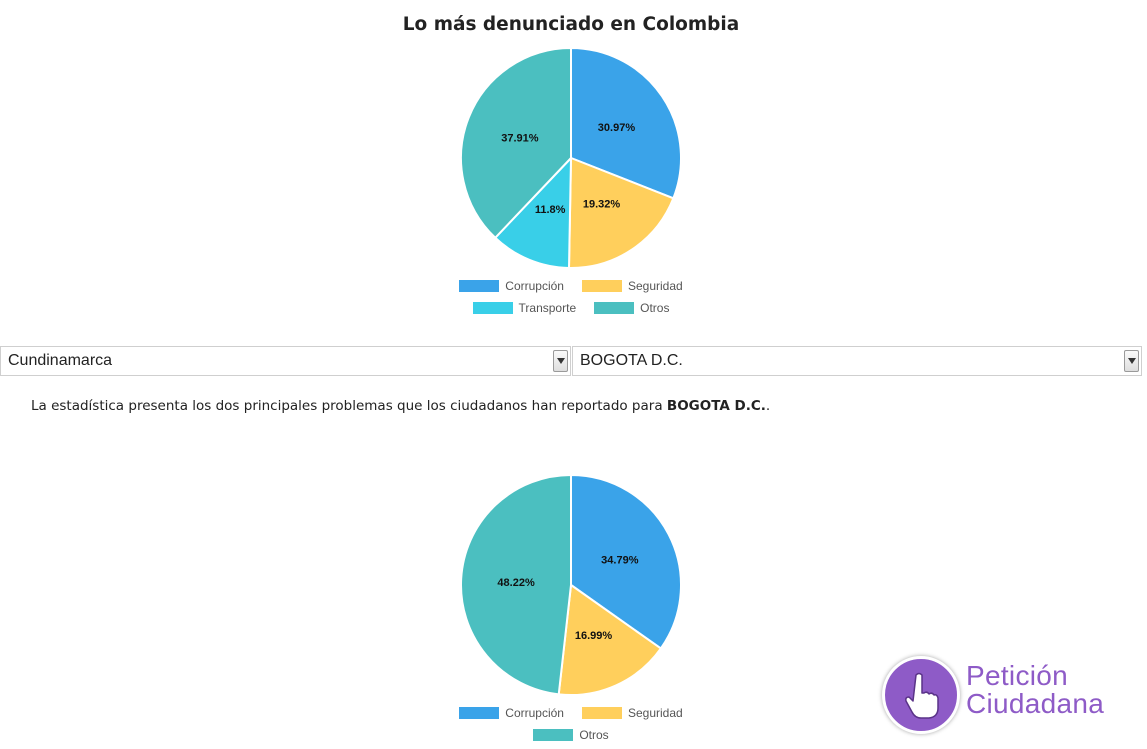  Describe the element at coordinates (571, 24) in the screenshot. I see `national-chart-title: Lo más denunciado en Colombia` at that location.